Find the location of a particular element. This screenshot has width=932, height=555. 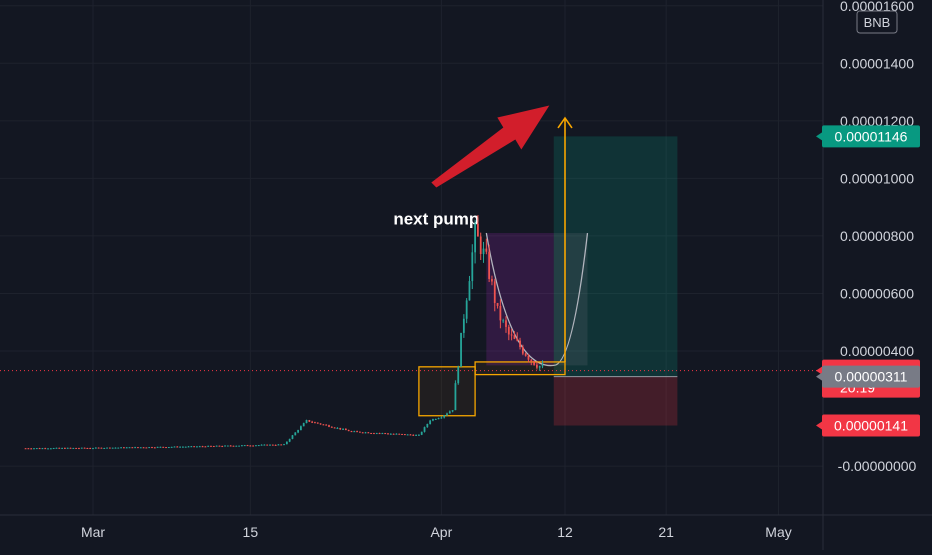

x-tick-label: 15 is located at coordinates (251, 532).